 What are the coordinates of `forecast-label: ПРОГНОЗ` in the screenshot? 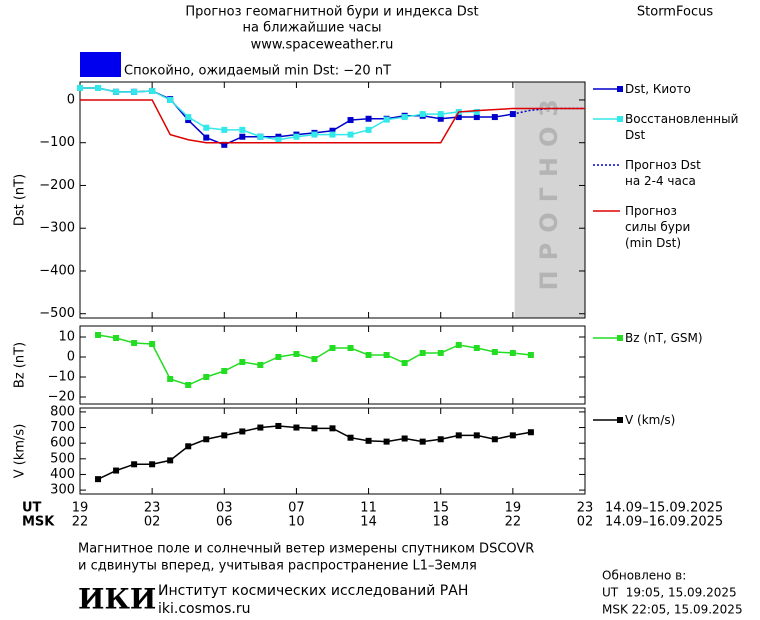 It's located at (549, 190).